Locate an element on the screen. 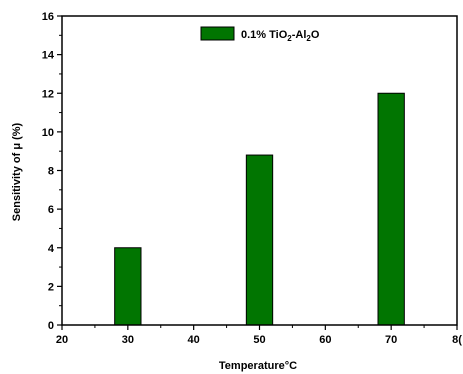 The height and width of the screenshot is (374, 463). y-tick-label: 14 is located at coordinates (48, 56).